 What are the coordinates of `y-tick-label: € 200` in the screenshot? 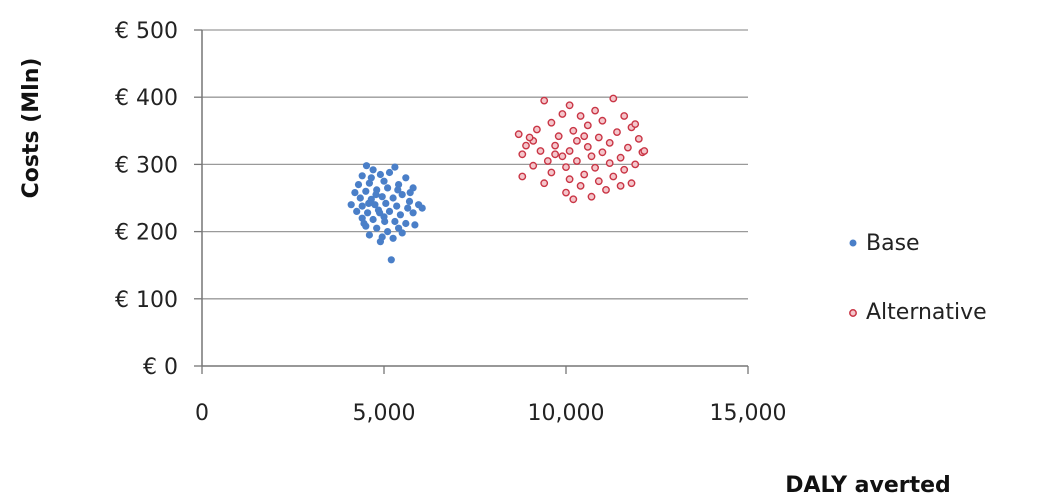 It's located at (146, 233).